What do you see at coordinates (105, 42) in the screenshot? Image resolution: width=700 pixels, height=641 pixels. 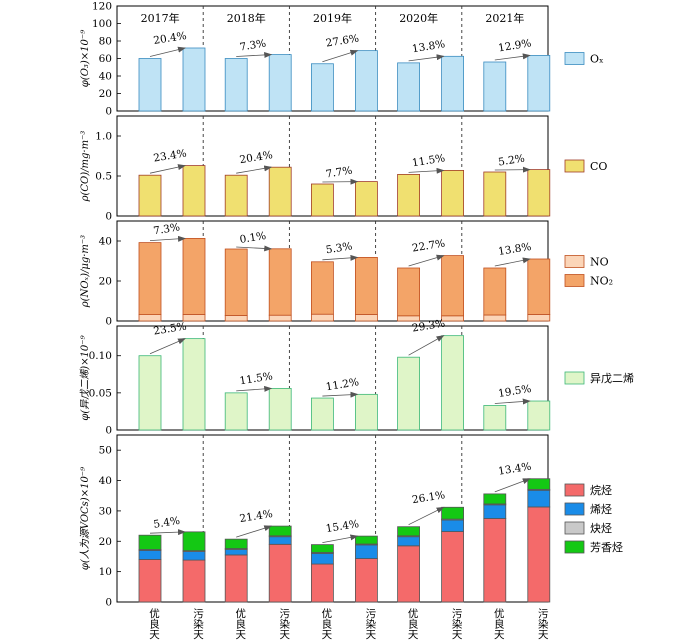 I see `ytick-label-o3: 80` at bounding box center [105, 42].